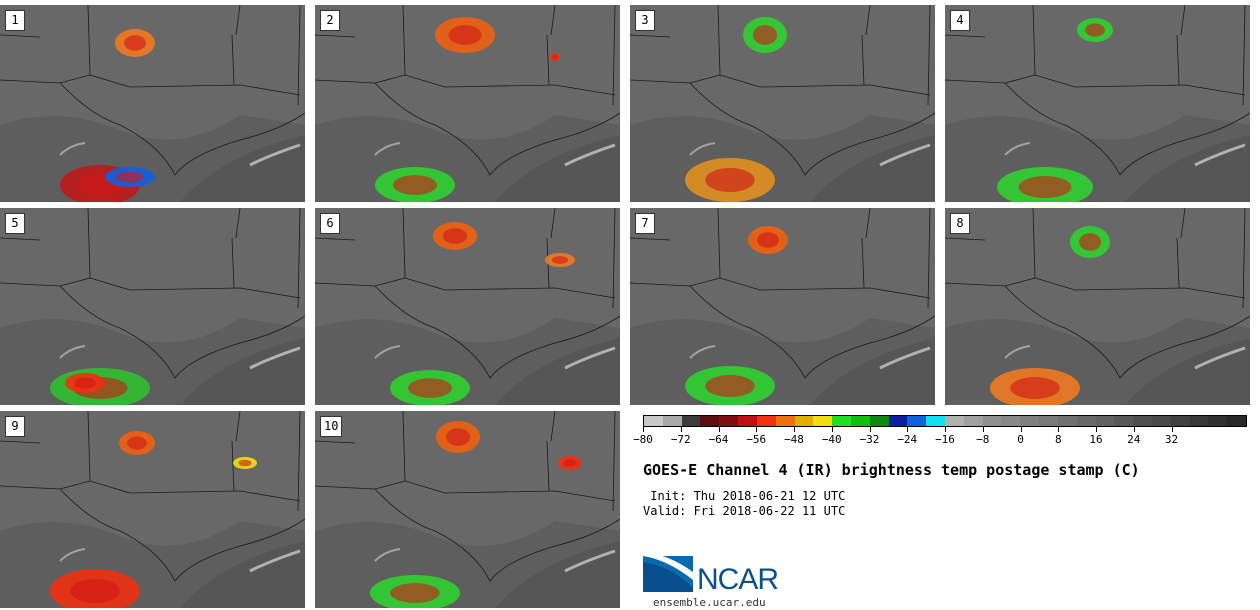 Image resolution: width=1260 pixels, height=610 pixels. Describe the element at coordinates (794, 439) in the screenshot. I see `colorbar-tick-label: −48` at that location.